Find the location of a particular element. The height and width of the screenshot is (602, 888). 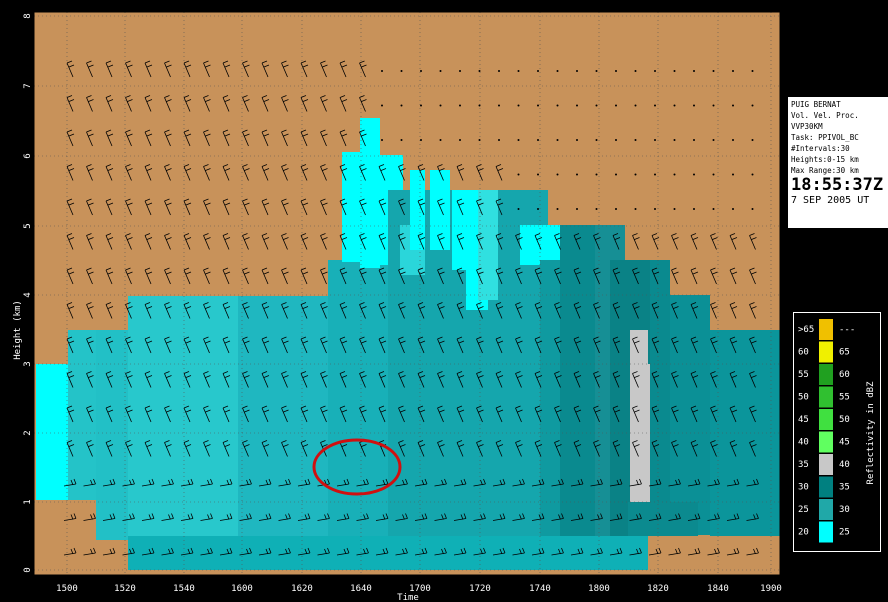

legend-low: 20 is located at coordinates (803, 533).